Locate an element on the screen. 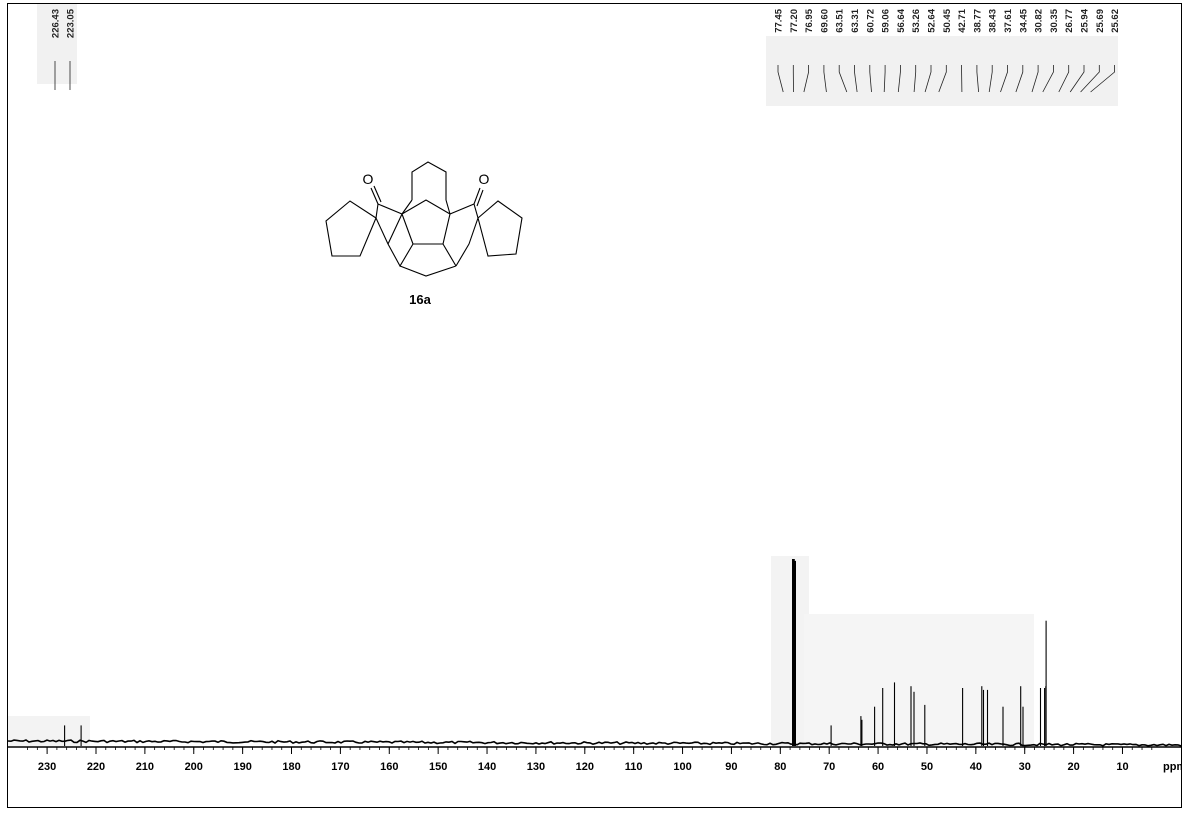  peak-label-59-06: 59.06 is located at coordinates (886, 21).